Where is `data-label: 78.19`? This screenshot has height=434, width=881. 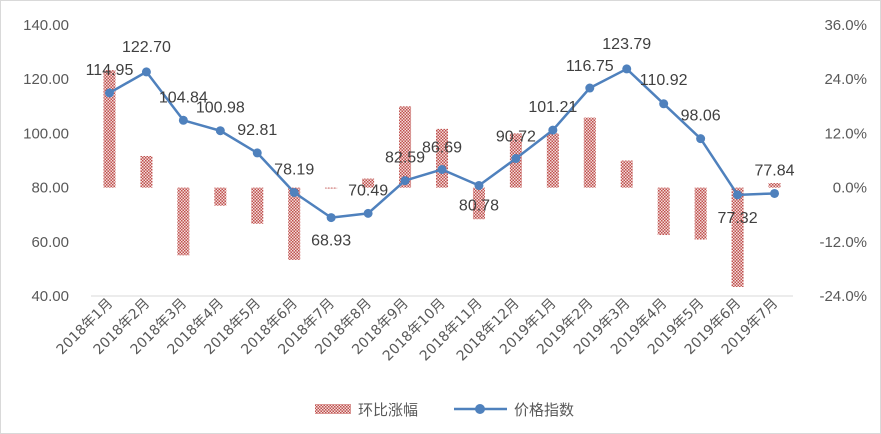 data-label: 78.19 is located at coordinates (294, 170).